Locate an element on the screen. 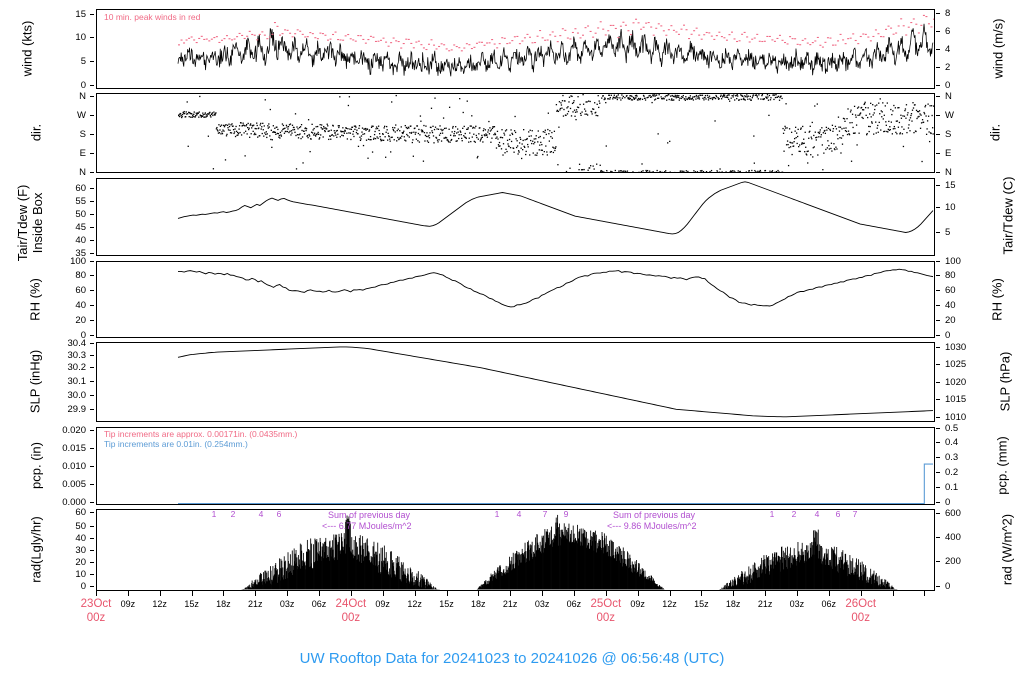 This screenshot has width=1024, height=700. tick-dir-r-4: N is located at coordinates (948, 96).